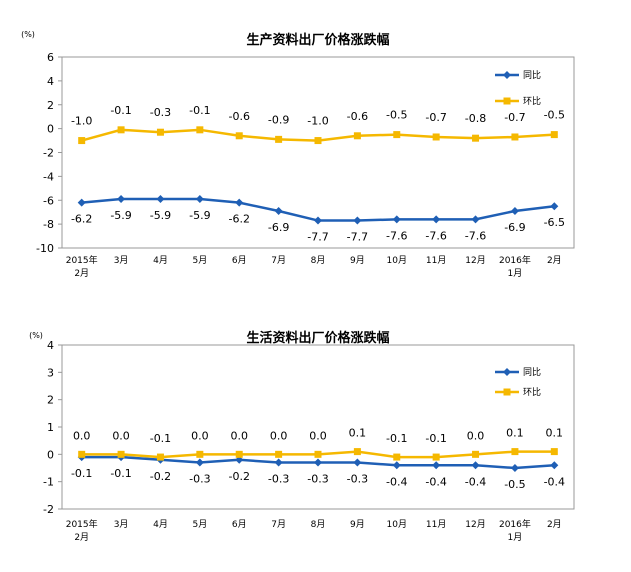  Describe the element at coordinates (45, 248) in the screenshot. I see `y-tick-label: -10` at that location.